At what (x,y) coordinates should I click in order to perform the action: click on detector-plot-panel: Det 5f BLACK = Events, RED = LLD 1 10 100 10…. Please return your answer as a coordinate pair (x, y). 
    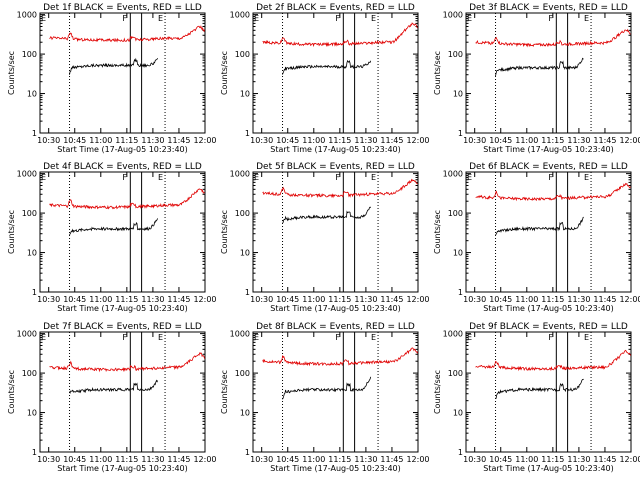
    Looking at the image, I should click on (325, 237).